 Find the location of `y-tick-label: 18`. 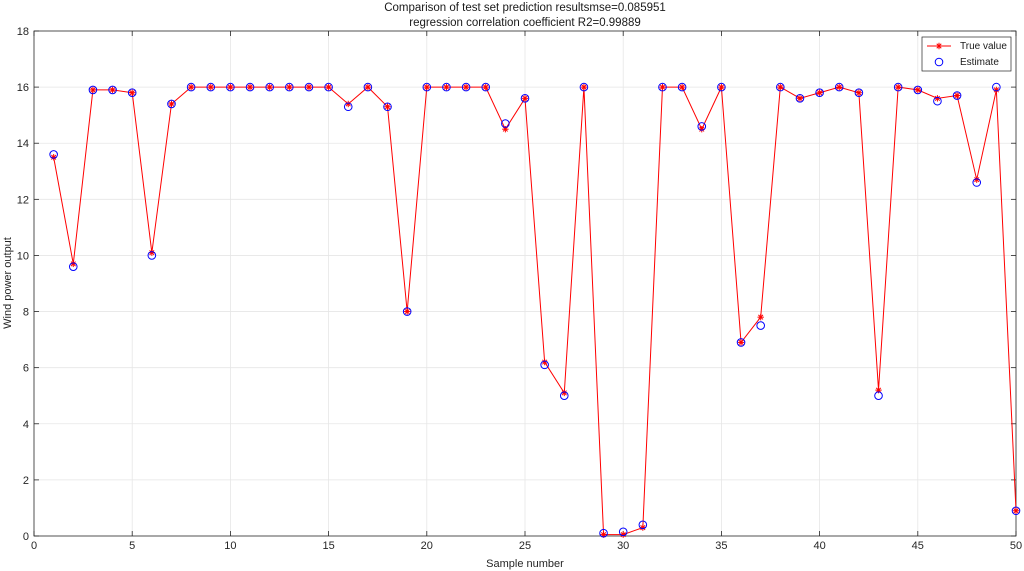

y-tick-label: 18 is located at coordinates (23, 32).